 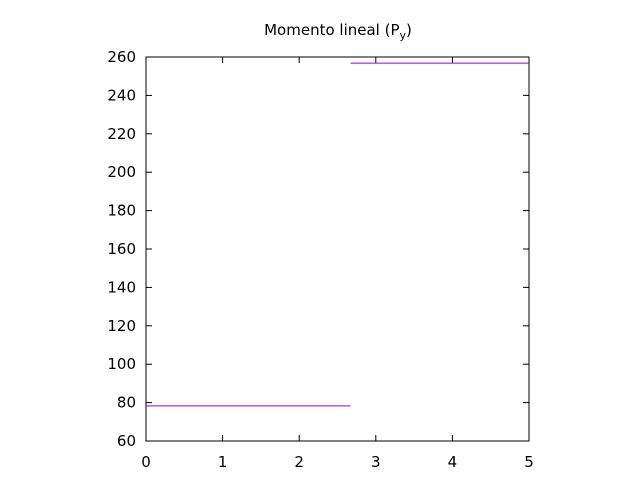 What do you see at coordinates (146, 462) in the screenshot?
I see `x-tick-label: 0` at bounding box center [146, 462].